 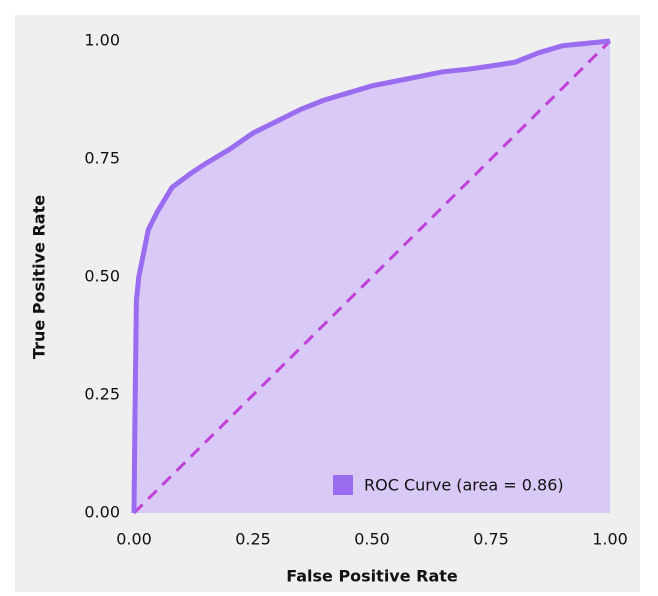 What do you see at coordinates (464, 485) in the screenshot?
I see `legend-label: ROC Curve (area = 0.86)` at bounding box center [464, 485].